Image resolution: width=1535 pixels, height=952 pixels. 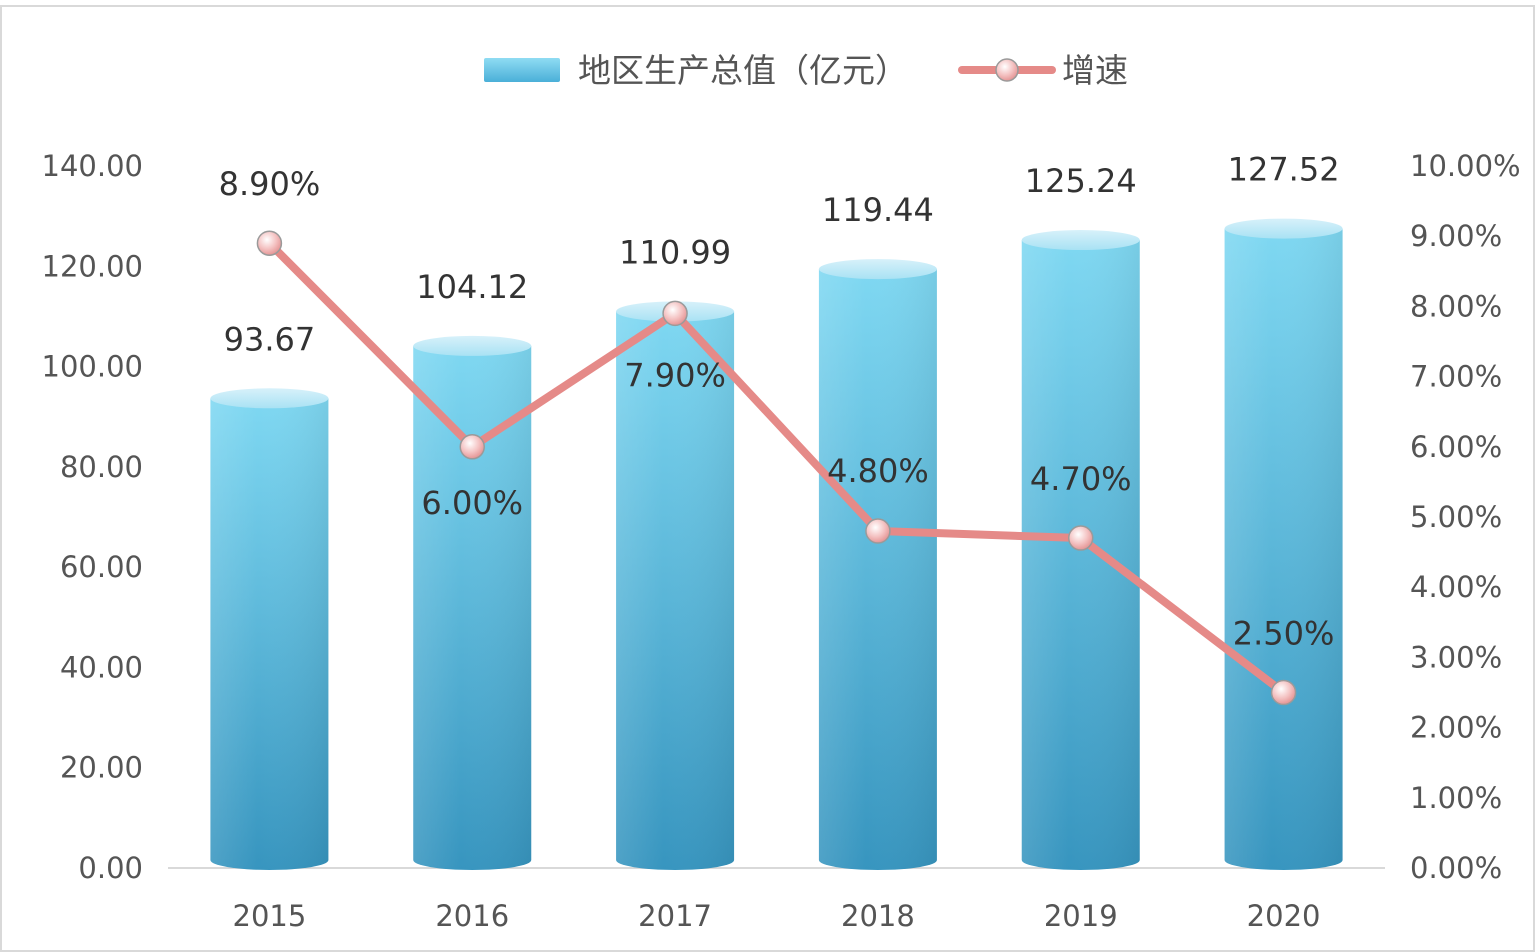 I want to click on y-tick-label-right: 1.00%, so click(x=1456, y=798).